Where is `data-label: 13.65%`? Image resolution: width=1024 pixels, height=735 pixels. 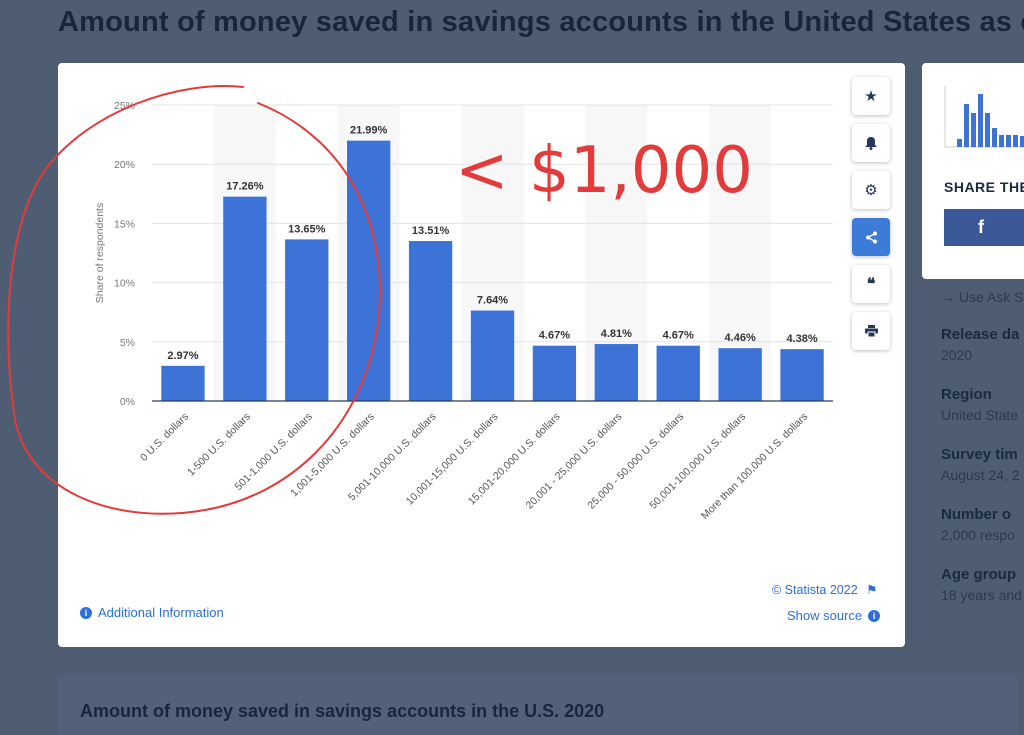 data-label: 13.65% is located at coordinates (307, 229).